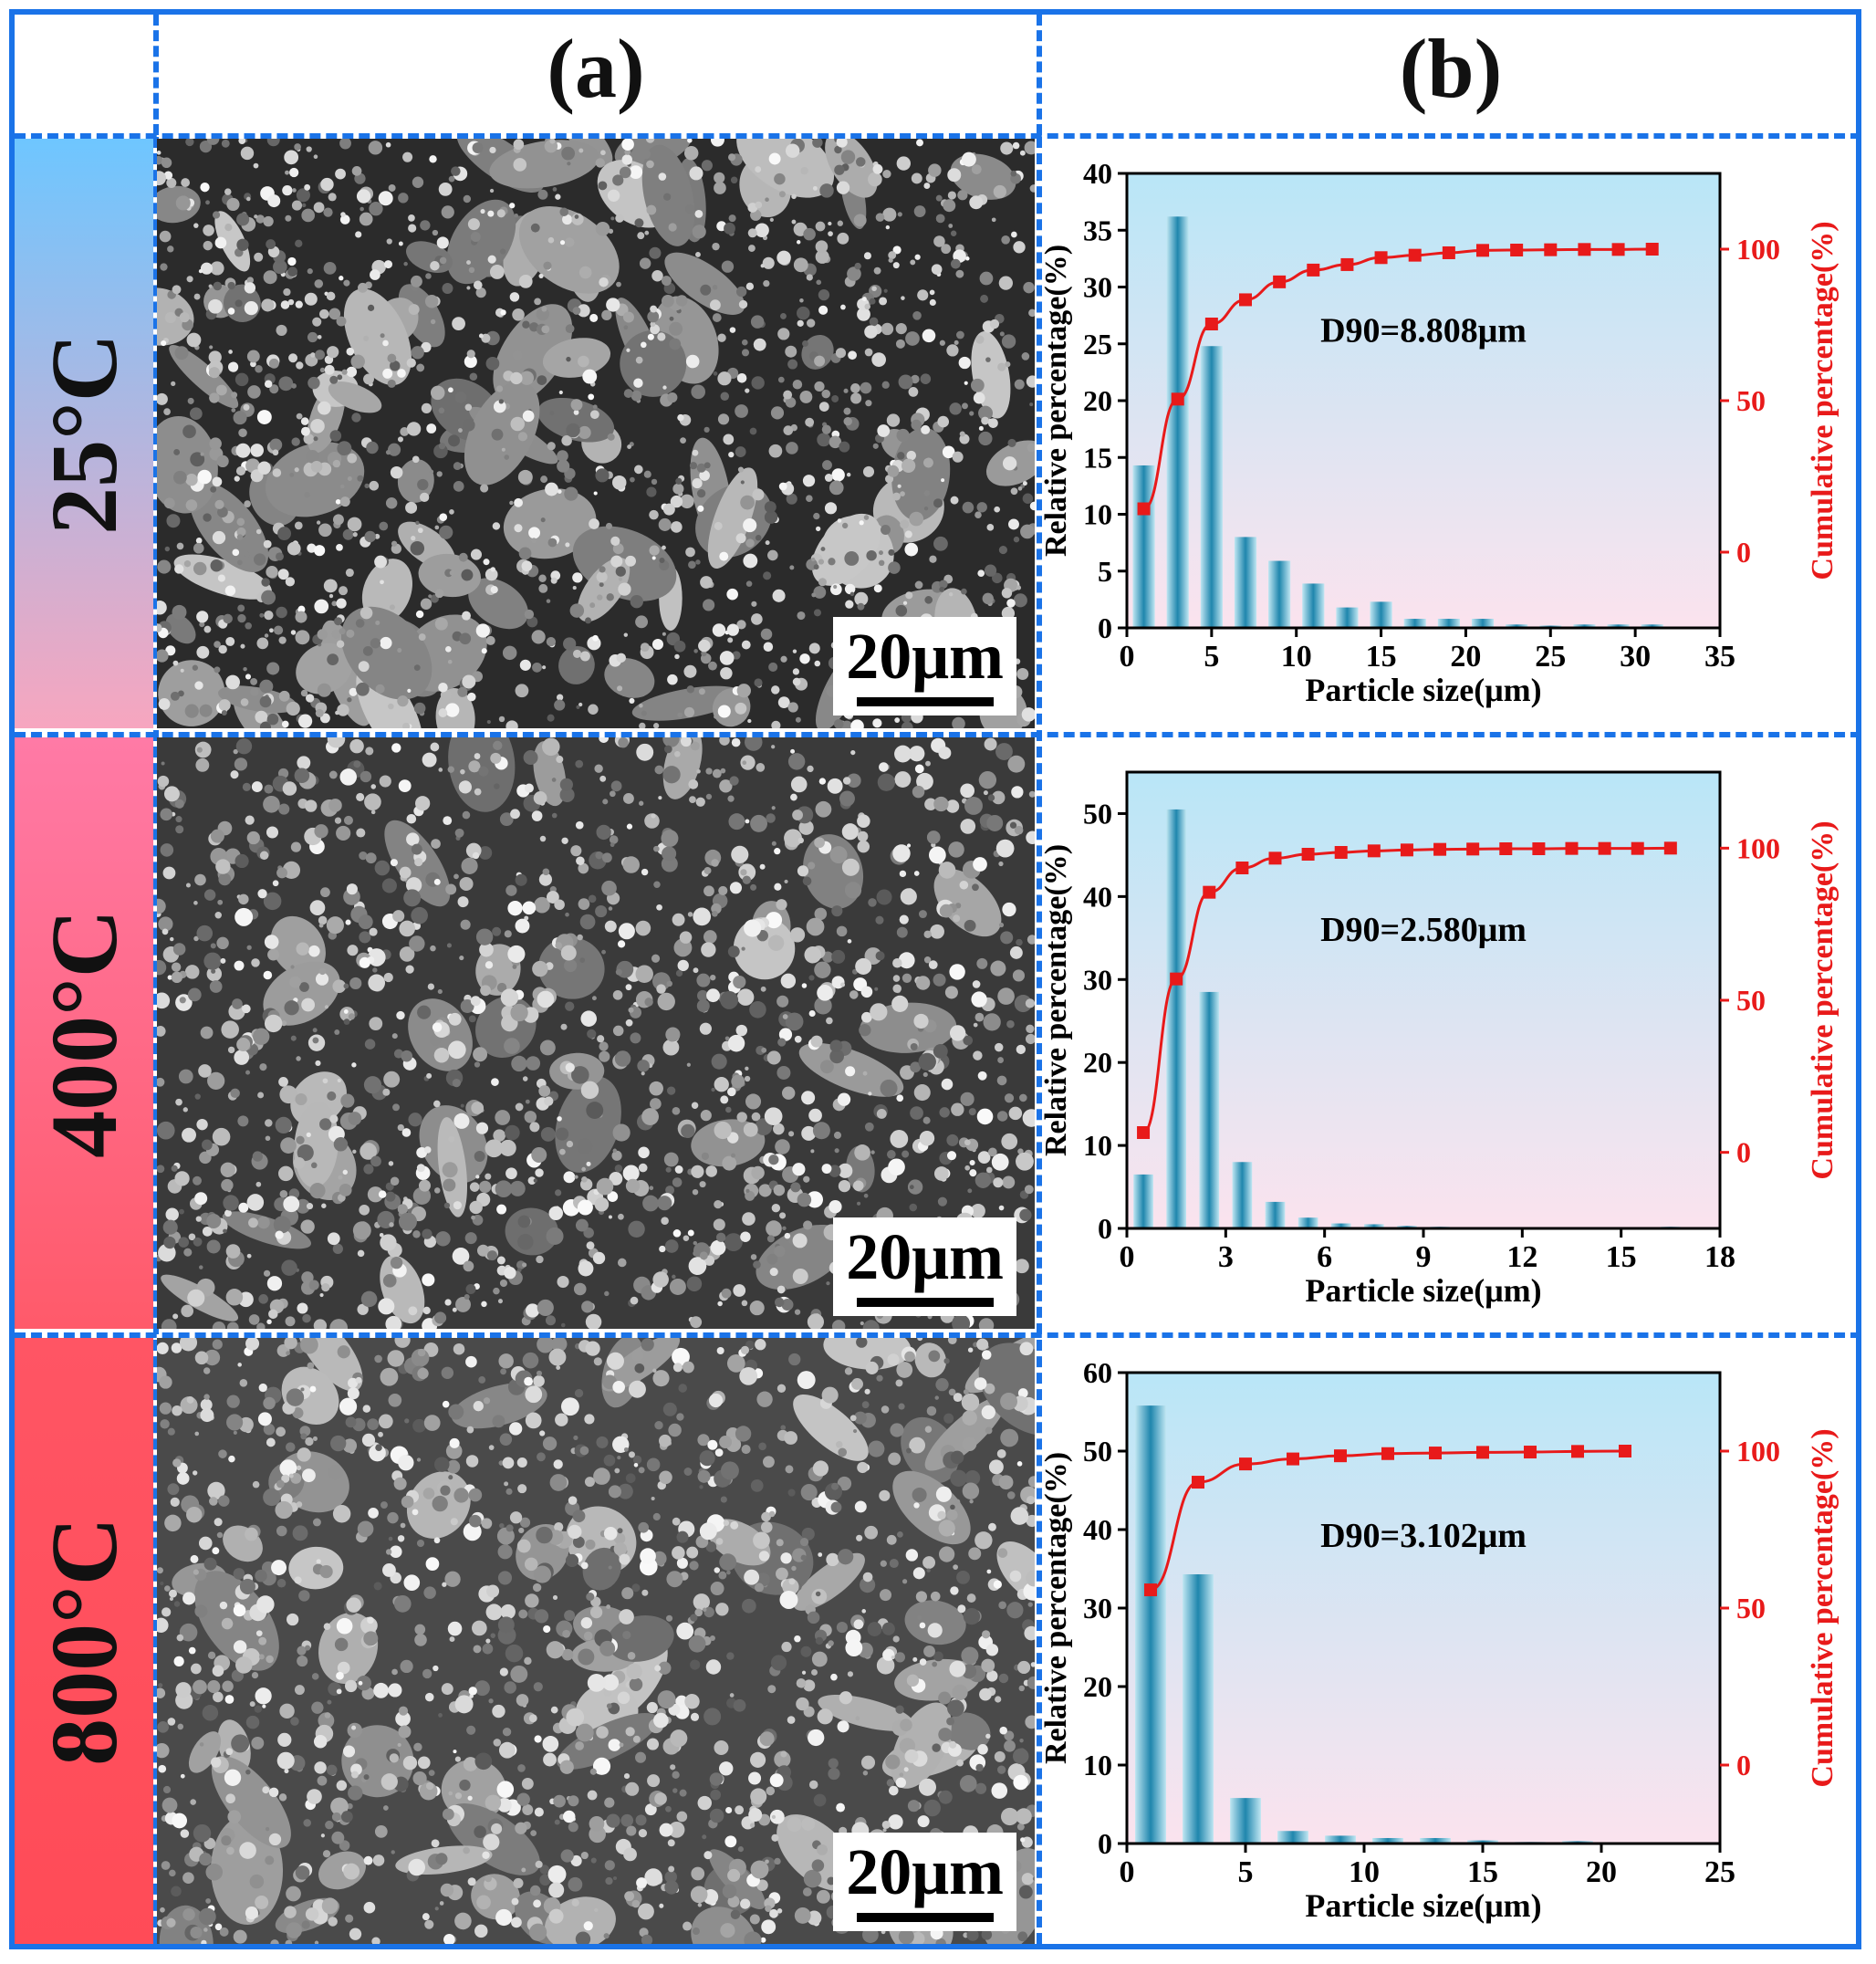 The width and height of the screenshot is (1876, 1964). I want to click on scale-bar-label: 20μm, so click(925, 656).